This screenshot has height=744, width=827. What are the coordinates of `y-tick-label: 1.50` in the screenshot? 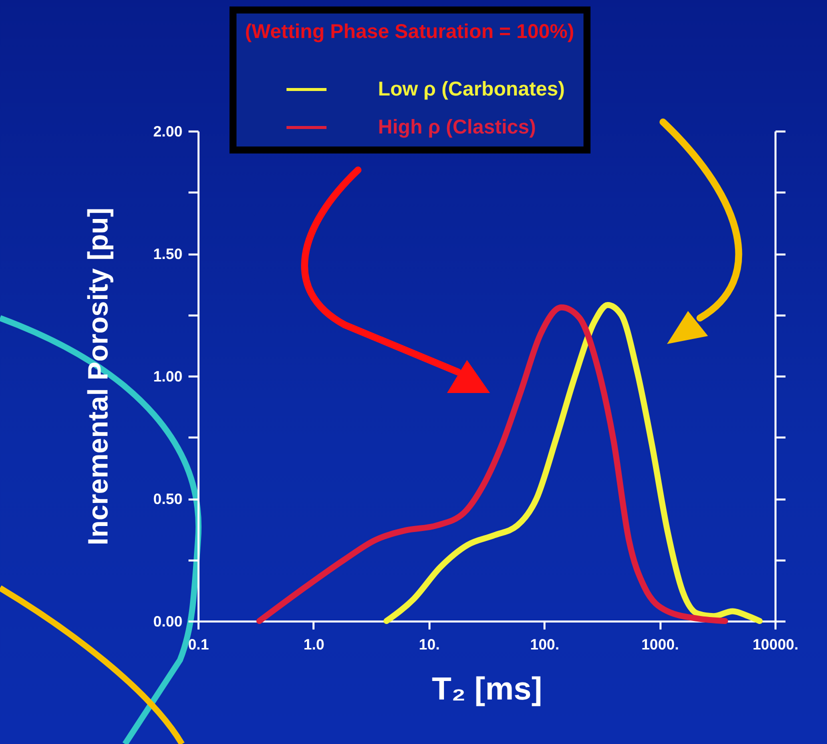 It's located at (167, 254).